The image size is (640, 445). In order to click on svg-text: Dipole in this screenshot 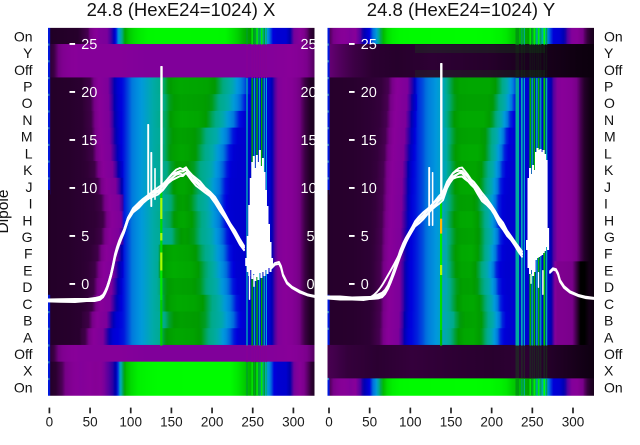, I will do `click(6, 212)`.